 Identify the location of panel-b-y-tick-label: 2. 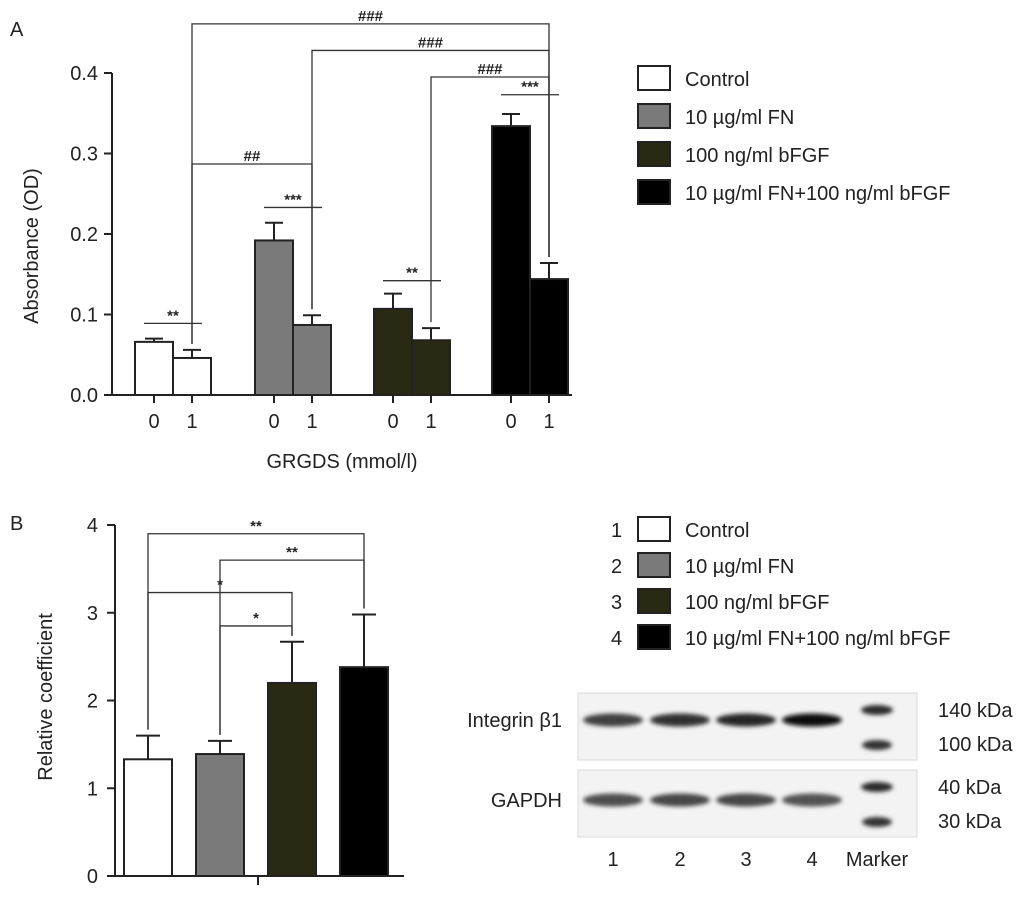
(92, 702).